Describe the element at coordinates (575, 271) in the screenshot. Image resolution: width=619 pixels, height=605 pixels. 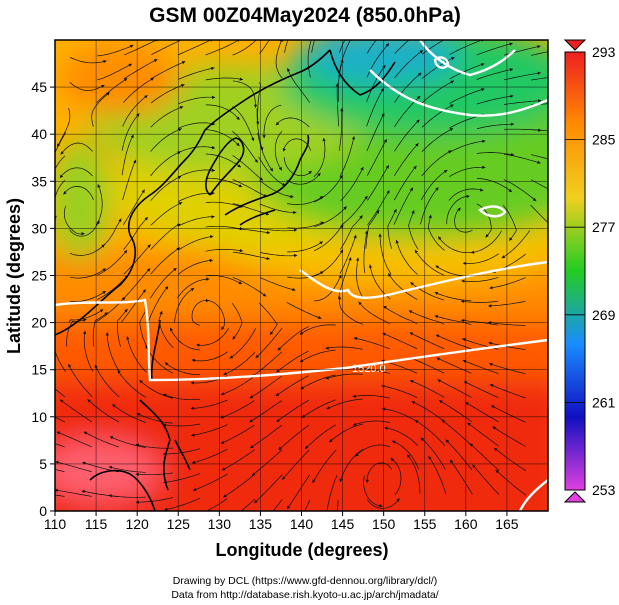
I see `colorbar-bar` at that location.